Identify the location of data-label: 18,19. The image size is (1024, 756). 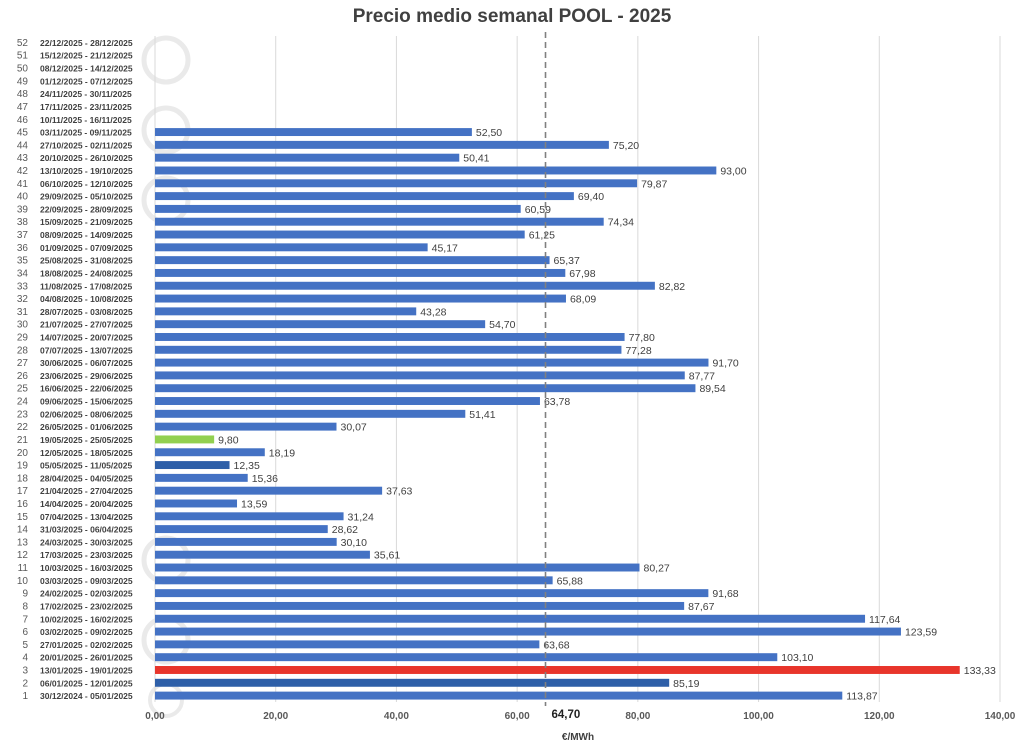
(282, 453).